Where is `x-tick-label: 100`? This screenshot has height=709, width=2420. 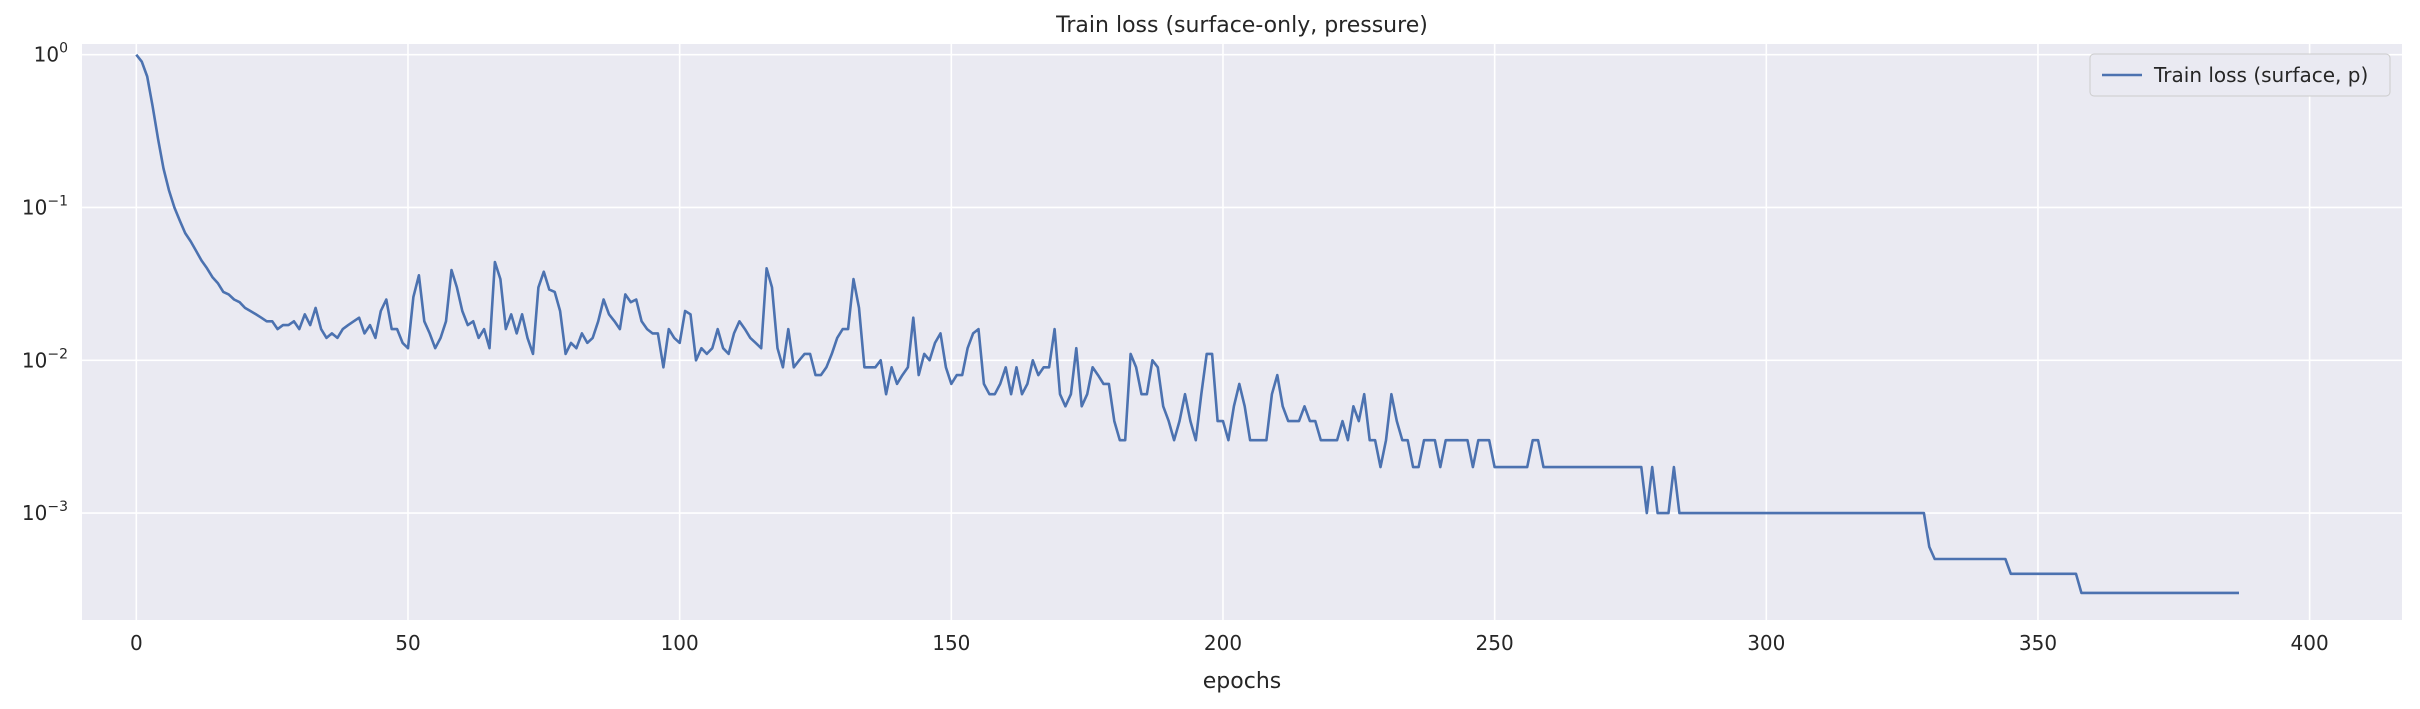
x-tick-label: 100 is located at coordinates (680, 643).